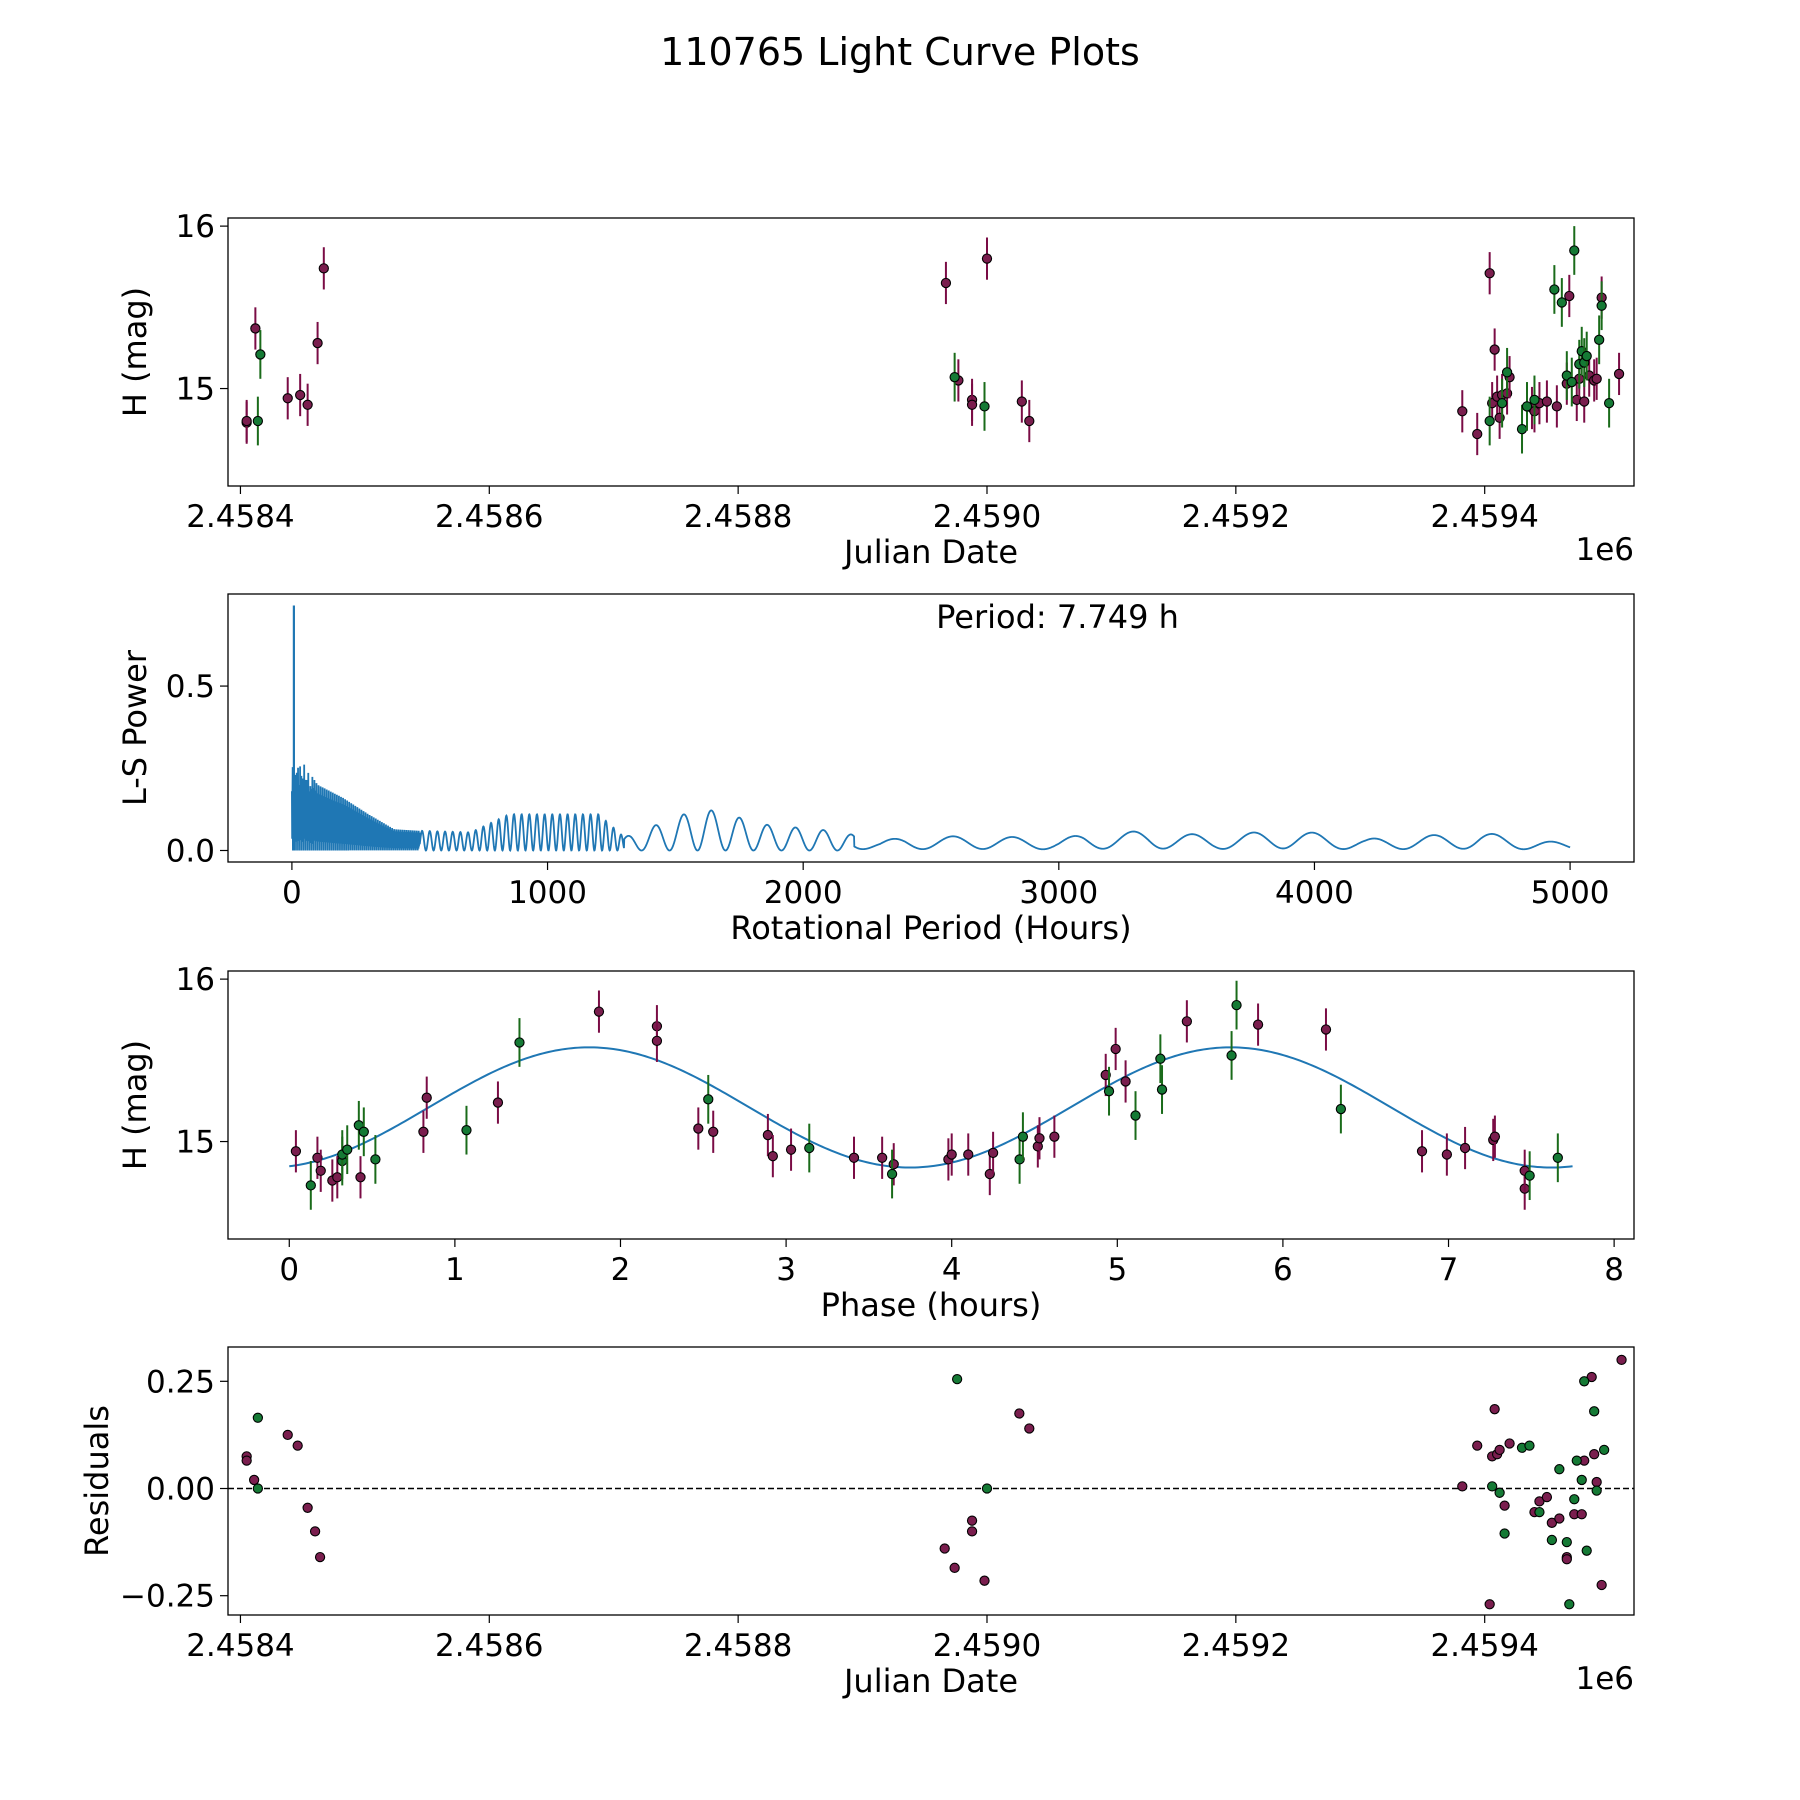 This screenshot has width=1800, height=1800. What do you see at coordinates (930, 552) in the screenshot?
I see `x-axis-label: Julian Date` at bounding box center [930, 552].